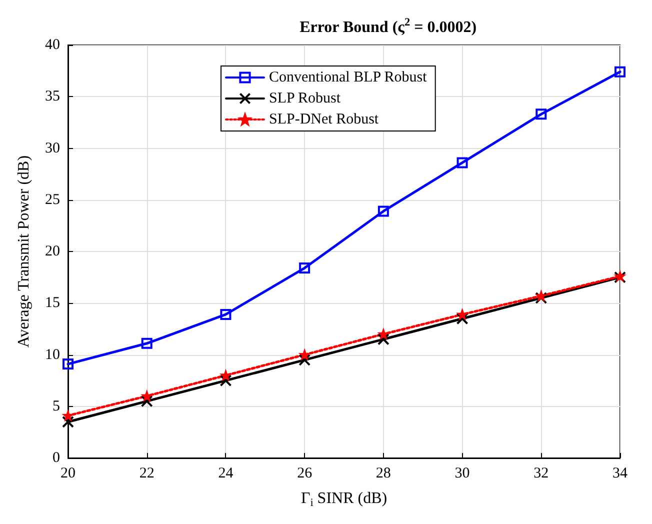 The image size is (652, 524). I want to click on legend-label: SLP Robust, so click(305, 98).